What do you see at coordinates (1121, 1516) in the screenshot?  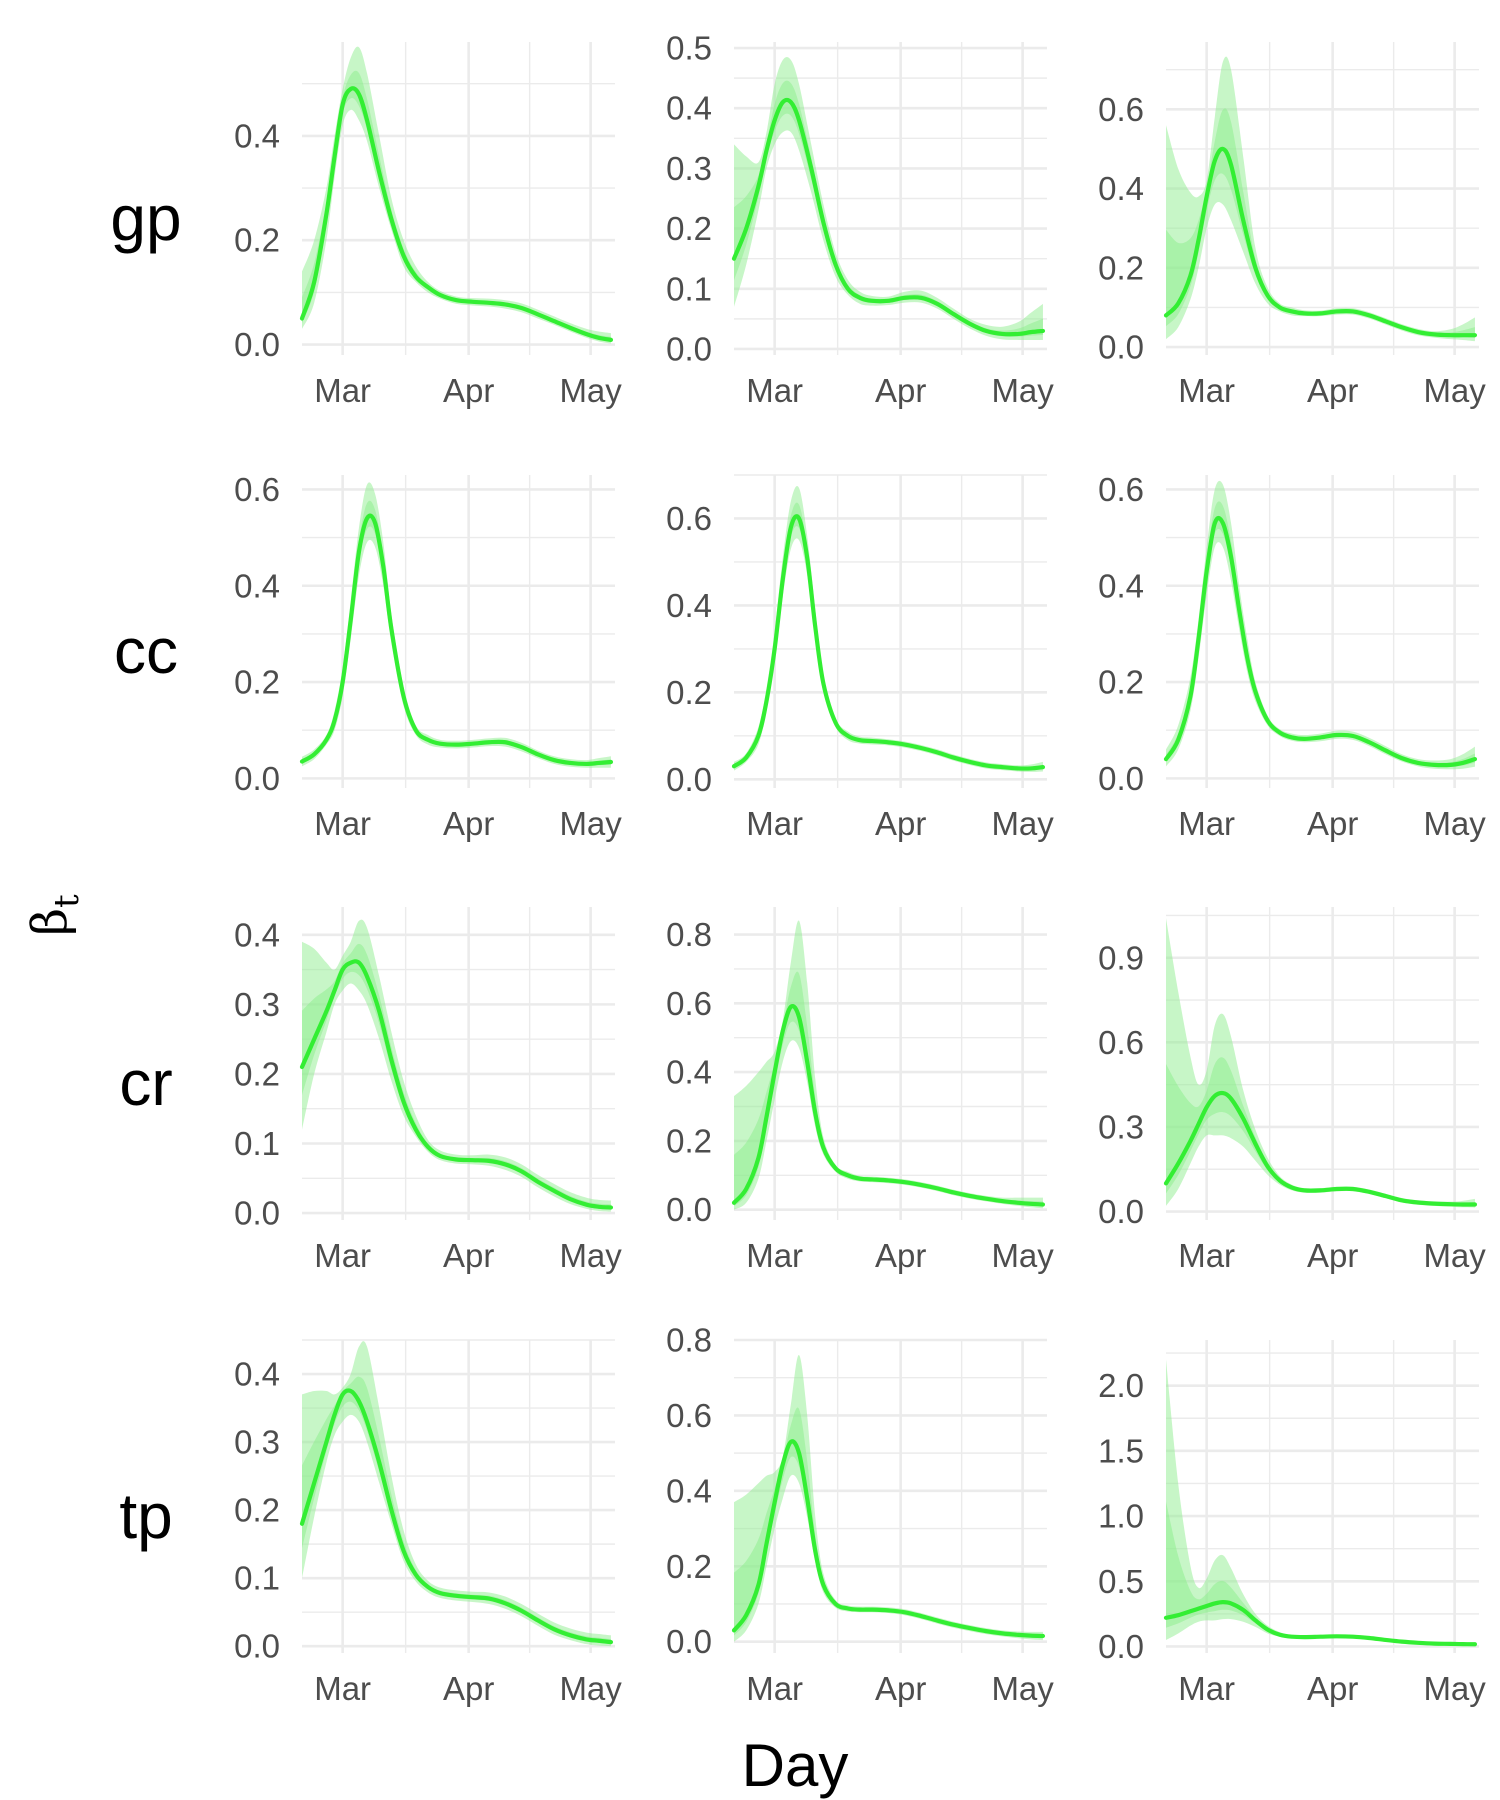 I see `y-tick-label: 1.0` at bounding box center [1121, 1516].